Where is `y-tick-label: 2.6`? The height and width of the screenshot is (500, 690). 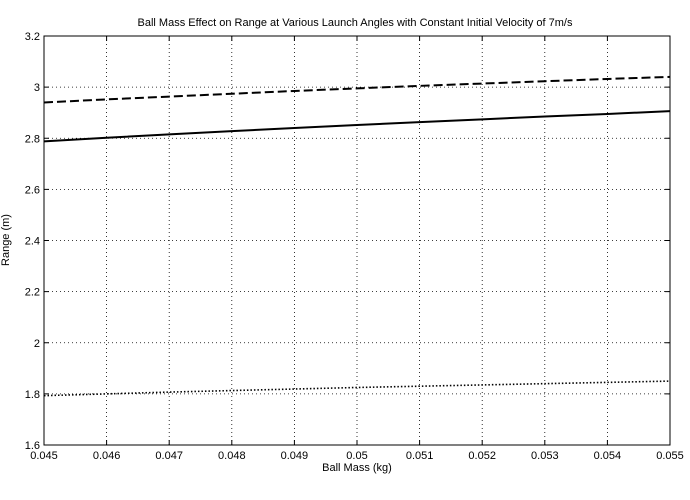
y-tick-label: 2.6 is located at coordinates (32, 190).